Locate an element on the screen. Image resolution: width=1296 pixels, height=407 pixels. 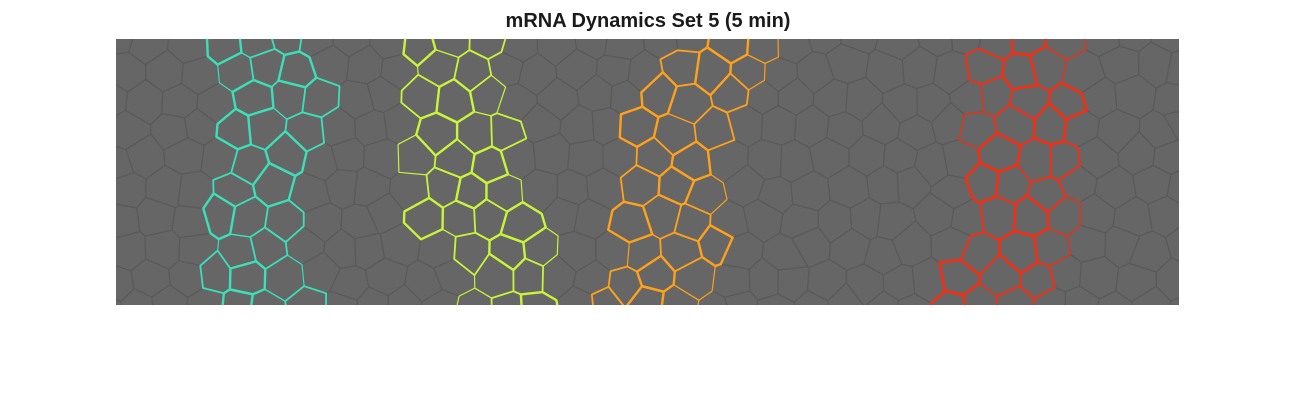
figure-title: mRNA Dynamics Set 5 (5 min) is located at coordinates (648, 21).